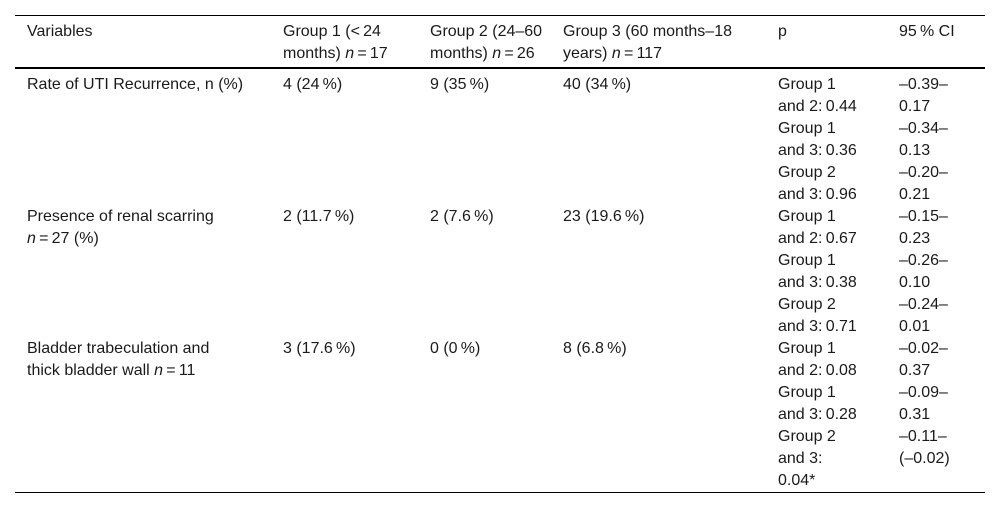 Image resolution: width=1000 pixels, height=508 pixels. What do you see at coordinates (313, 84) in the screenshot?
I see `cell-group1-value: 4 (24 %)` at bounding box center [313, 84].